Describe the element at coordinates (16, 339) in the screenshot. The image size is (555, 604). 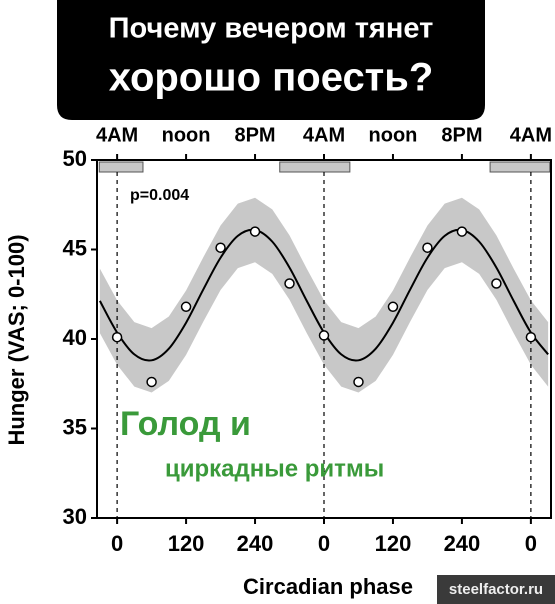
I see `y-axis-label: Hunger (VAS; 0-100)` at that location.